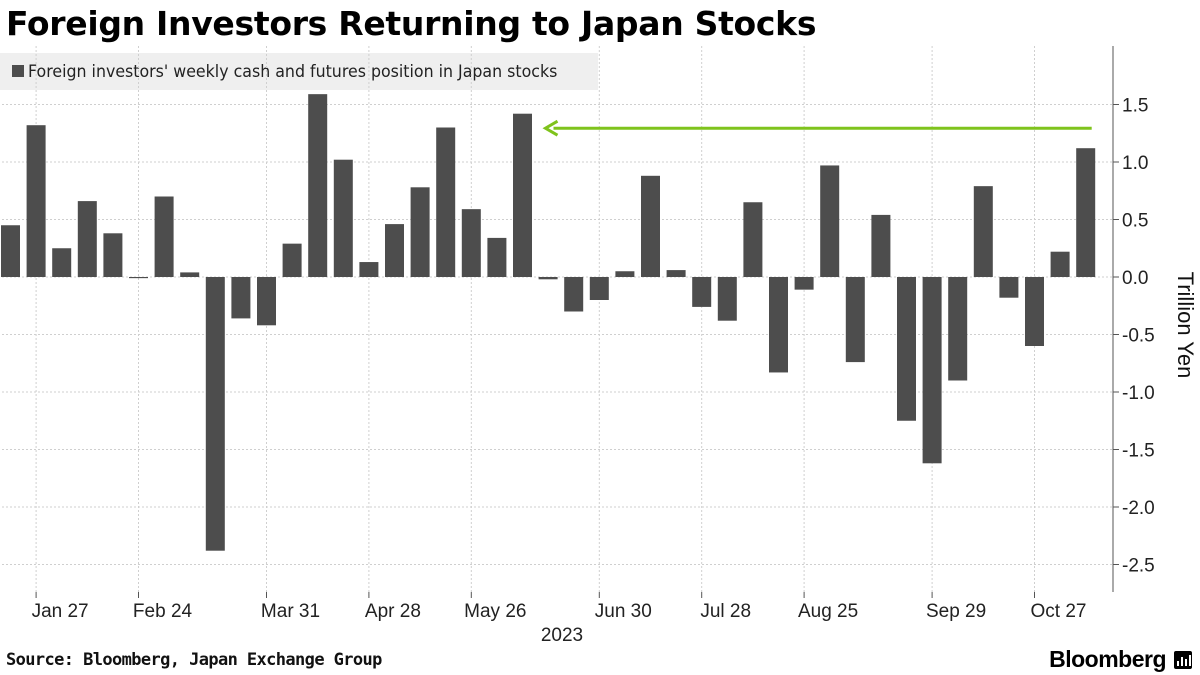 This screenshot has height=675, width=1200. I want to click on x-tick-label: Apr 28, so click(393, 611).